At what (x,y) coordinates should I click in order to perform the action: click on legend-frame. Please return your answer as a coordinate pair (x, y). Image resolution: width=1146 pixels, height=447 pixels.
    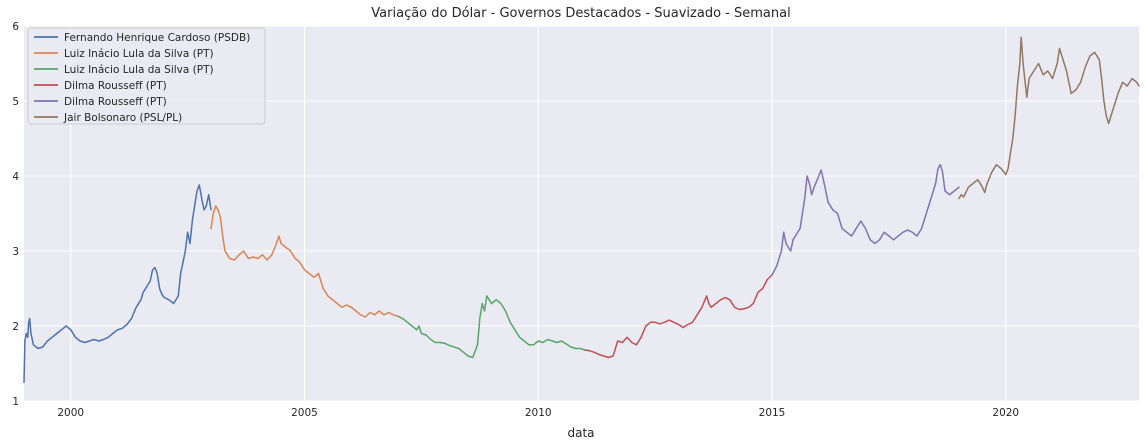
    Looking at the image, I should click on (146, 76).